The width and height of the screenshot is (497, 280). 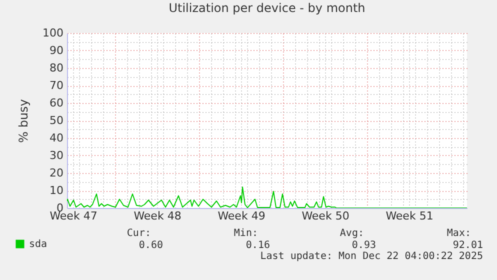 What do you see at coordinates (267, 8) in the screenshot?
I see `chart-title: Utilization per device - by month` at bounding box center [267, 8].